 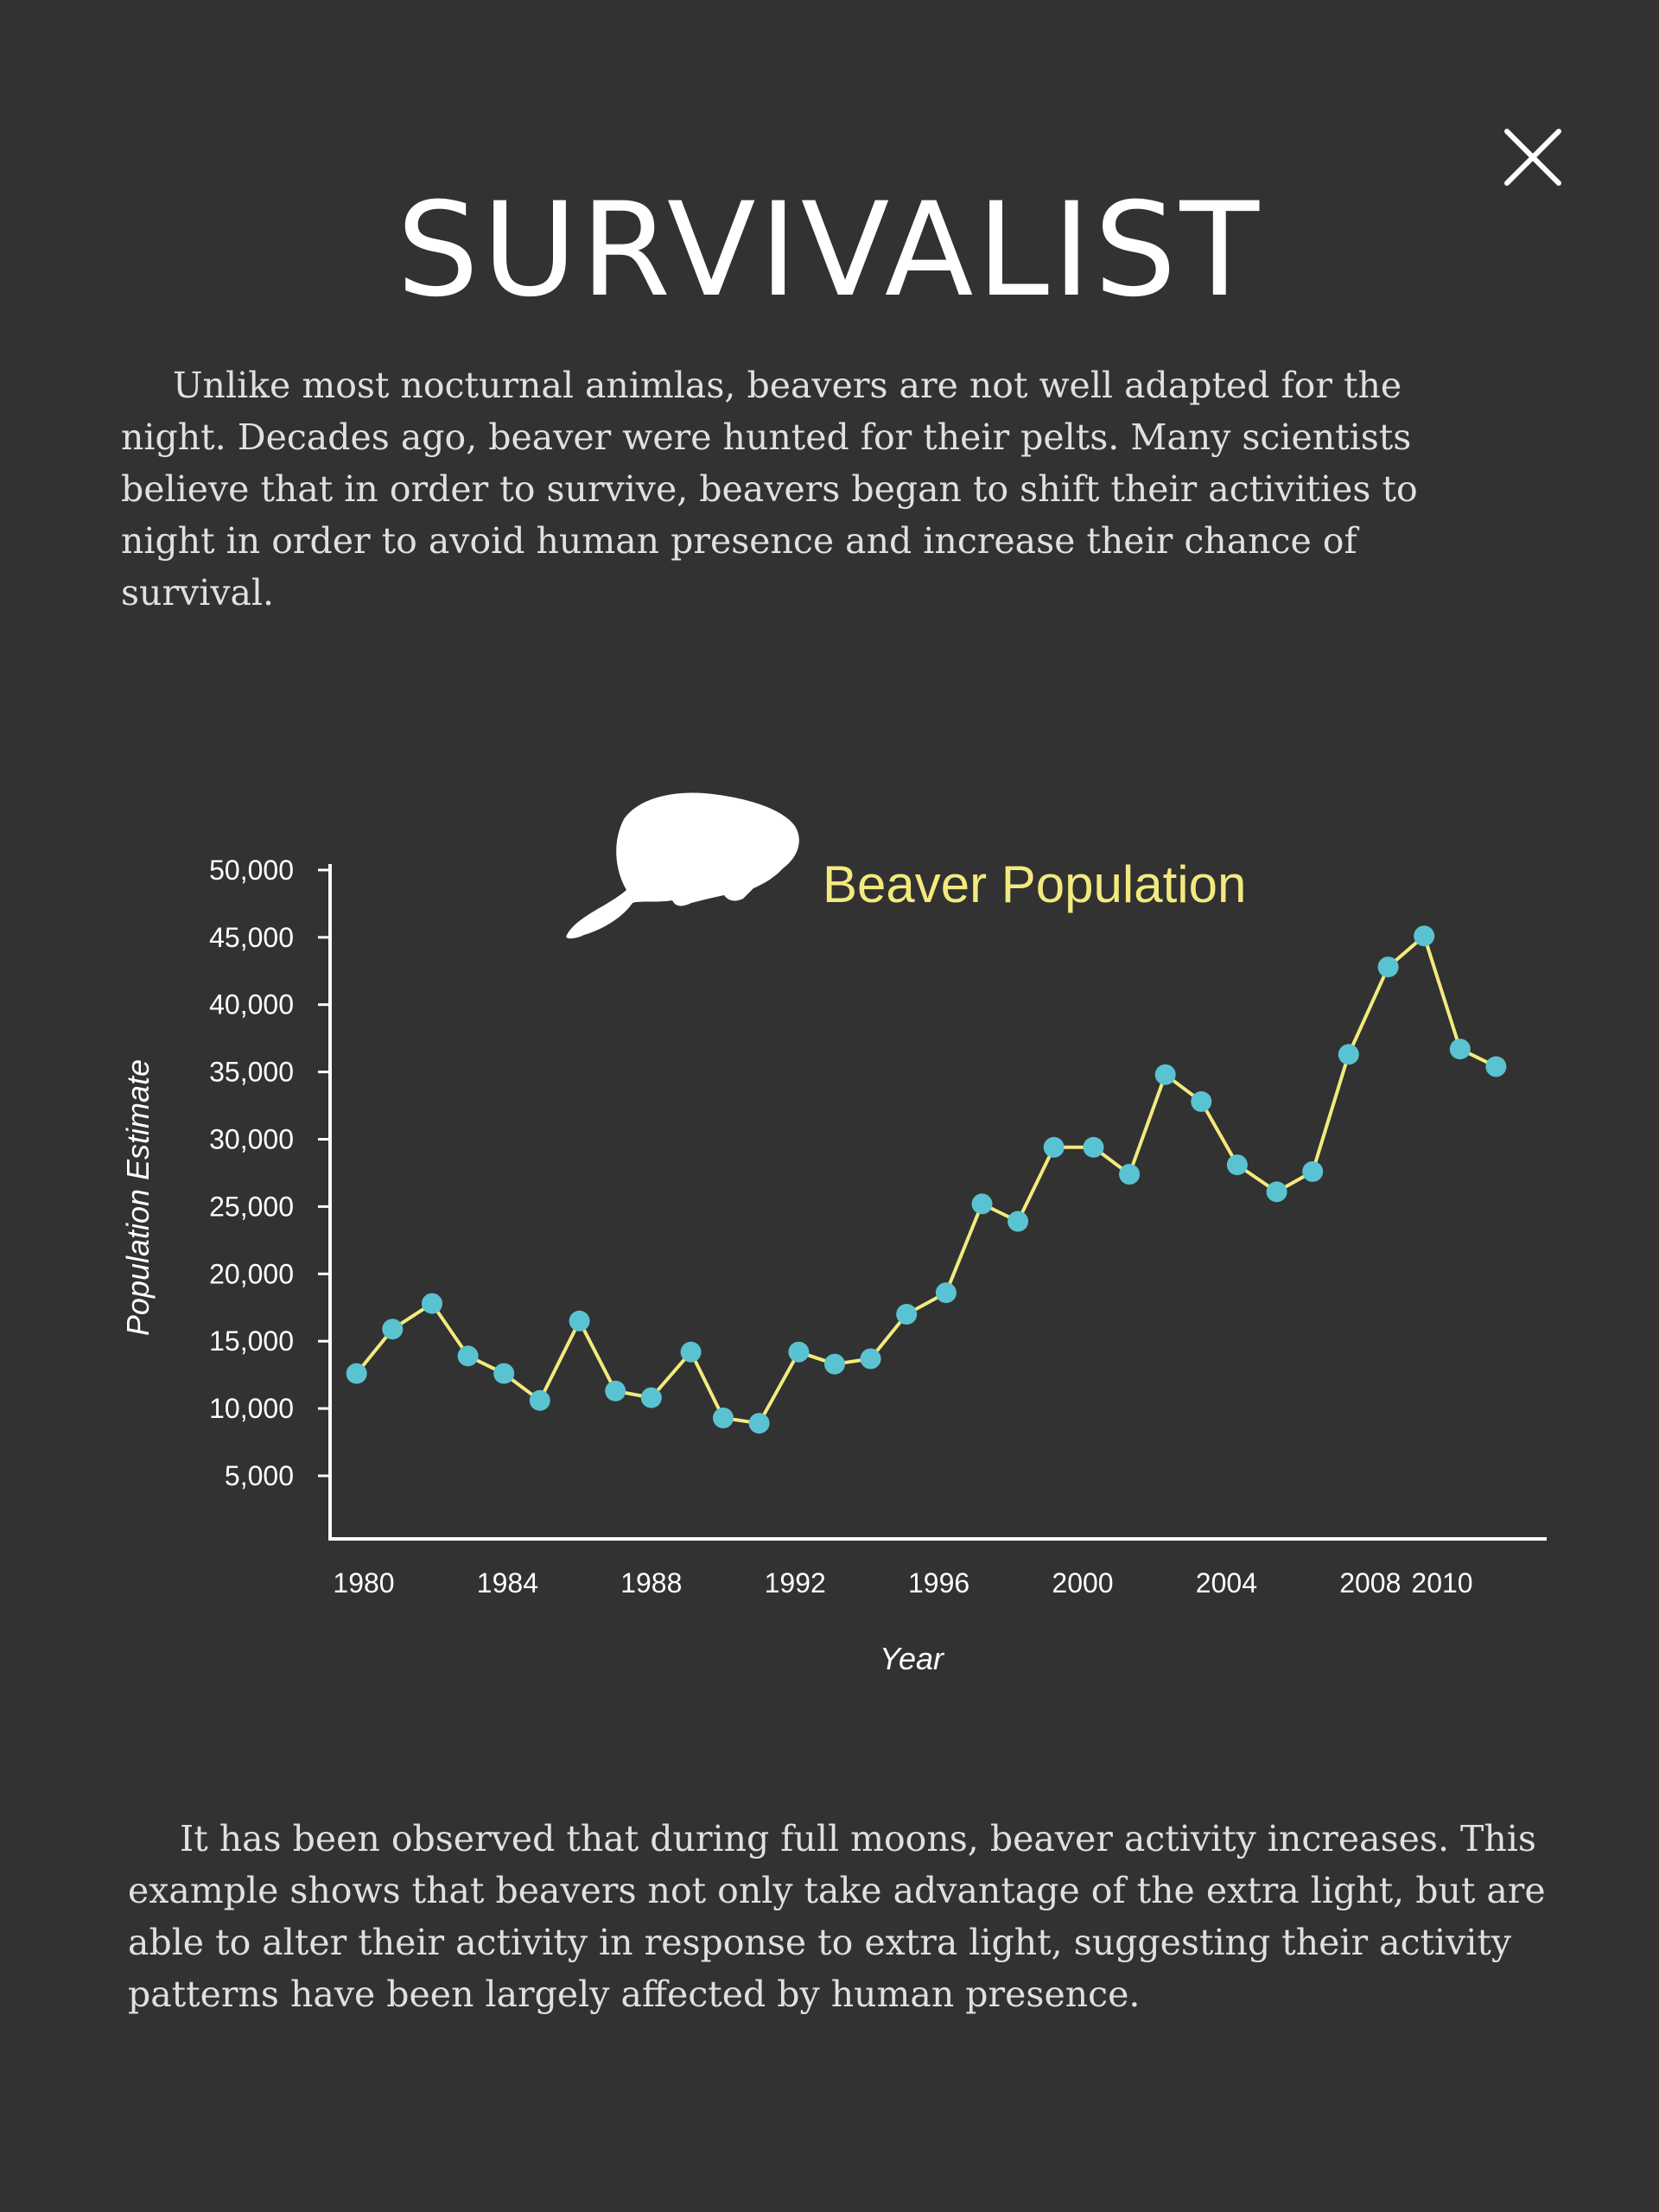 I want to click on close-button, so click(x=1533, y=157).